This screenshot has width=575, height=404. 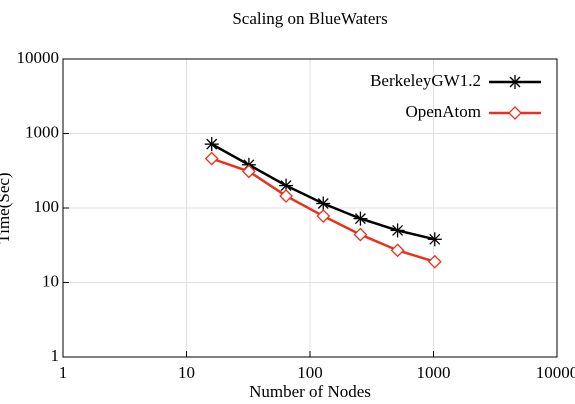 What do you see at coordinates (310, 372) in the screenshot?
I see `x-tick-label: 100` at bounding box center [310, 372].